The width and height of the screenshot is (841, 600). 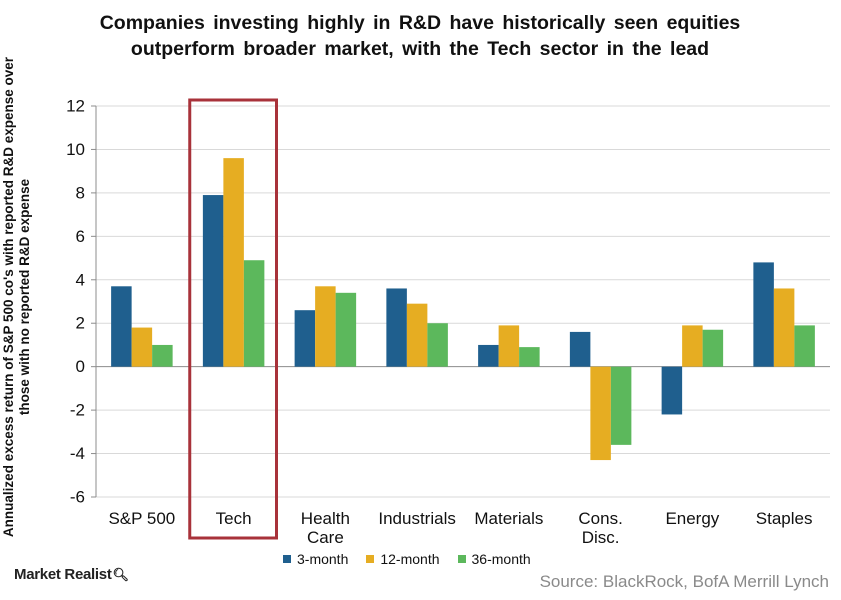 I want to click on legend: 3-month 12-month 36-month, so click(x=407, y=559).